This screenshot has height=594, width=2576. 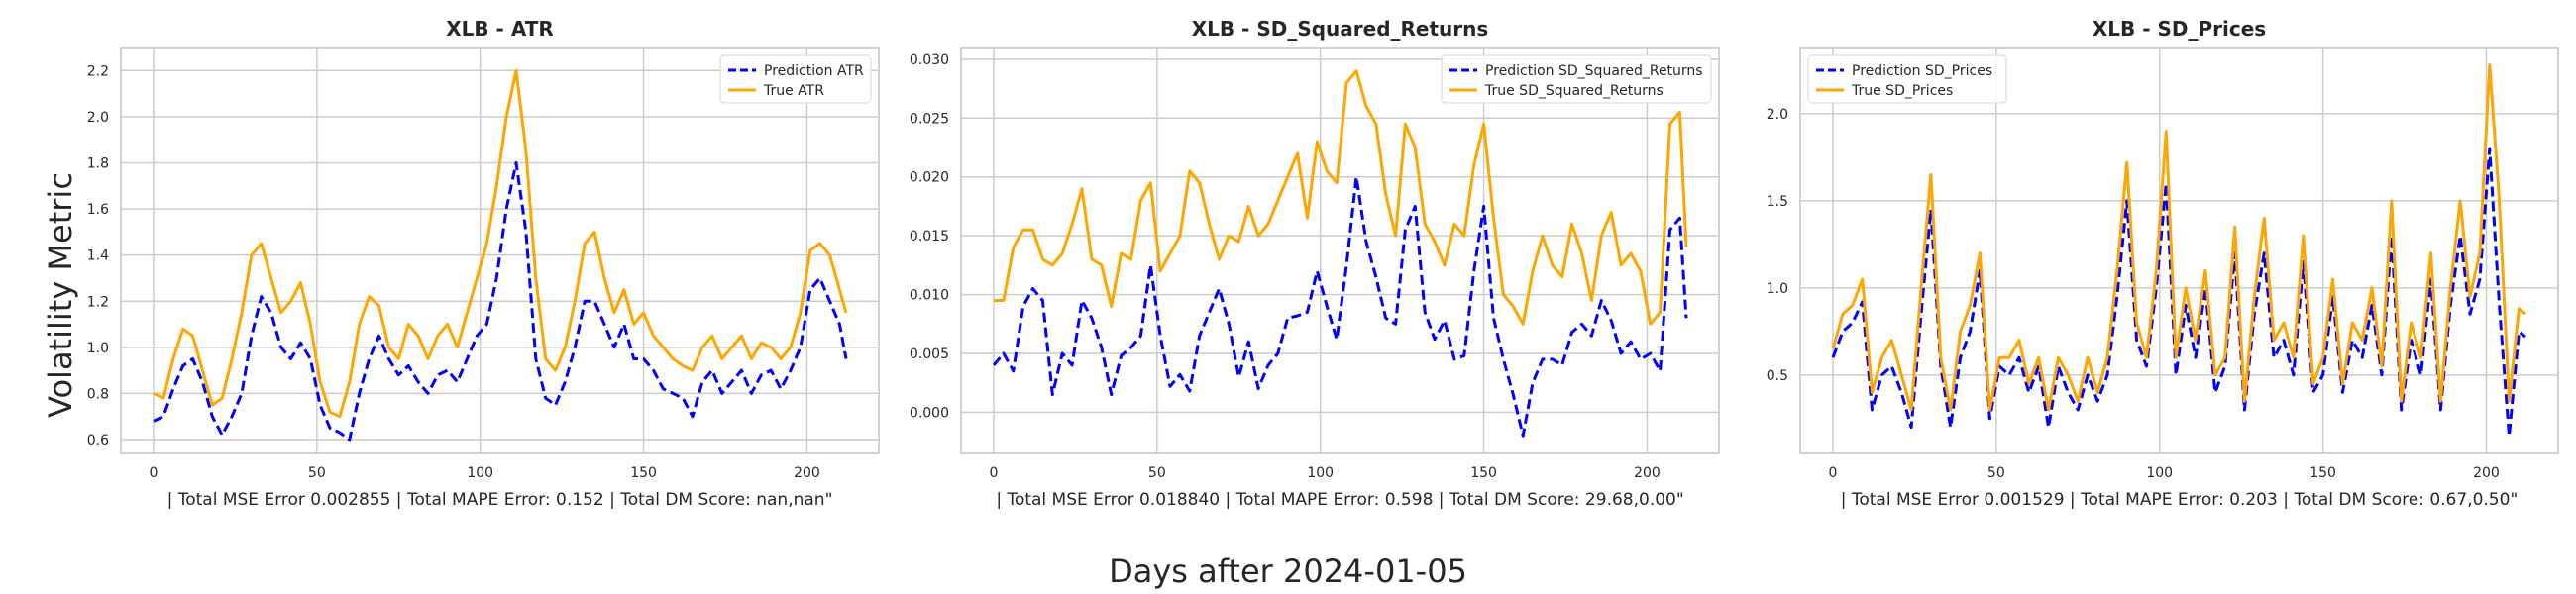 I want to click on legend: Prediction ATR True ATR, so click(x=795, y=79).